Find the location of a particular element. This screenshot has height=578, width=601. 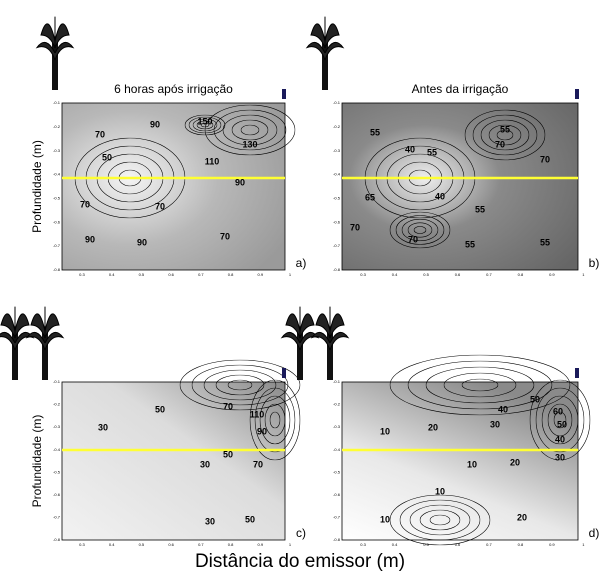

x-tick-label: 0.6 is located at coordinates (171, 274).